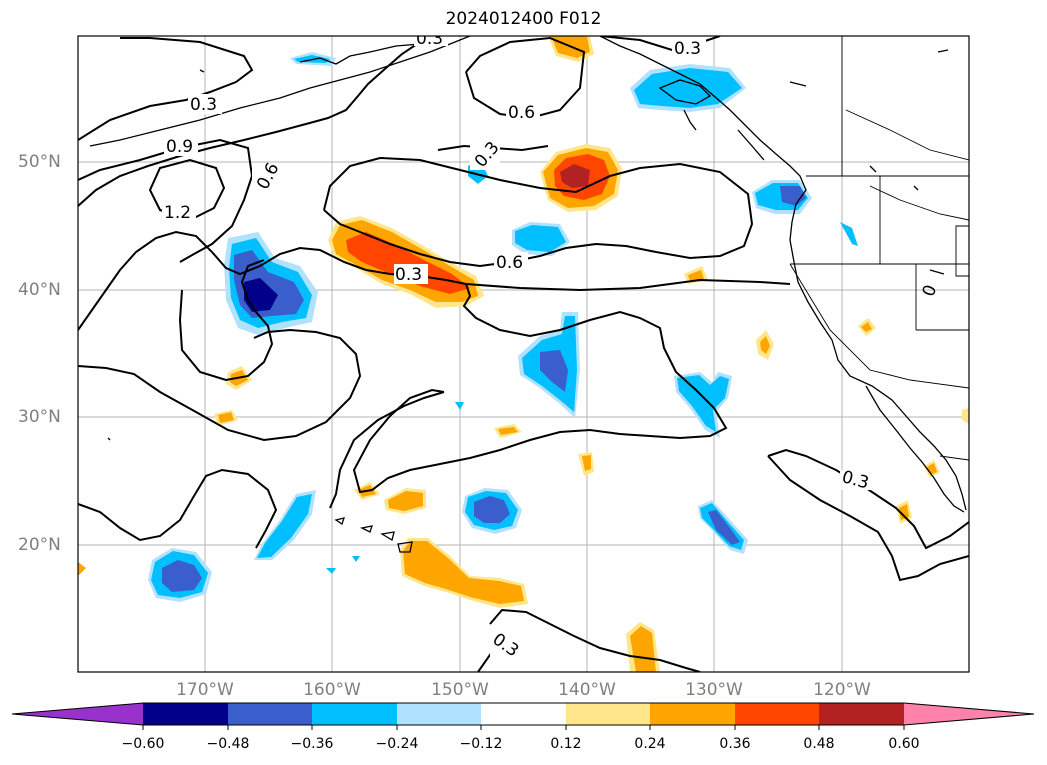 Image resolution: width=1047 pixels, height=765 pixels. Describe the element at coordinates (312, 744) in the screenshot. I see `colorbar-tick: −0.36` at that location.